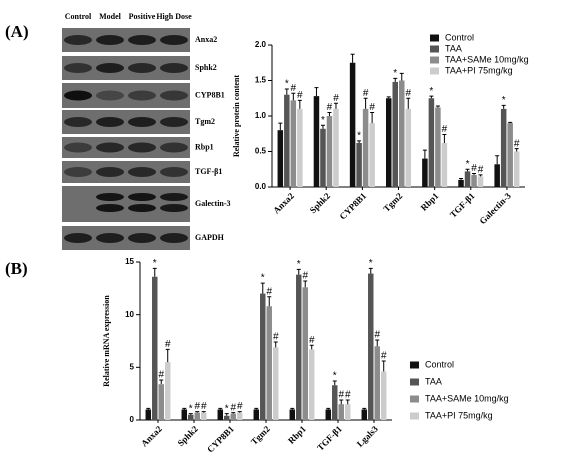 This screenshot has height=475, width=561. I want to click on panel-label: (A), so click(17, 31).